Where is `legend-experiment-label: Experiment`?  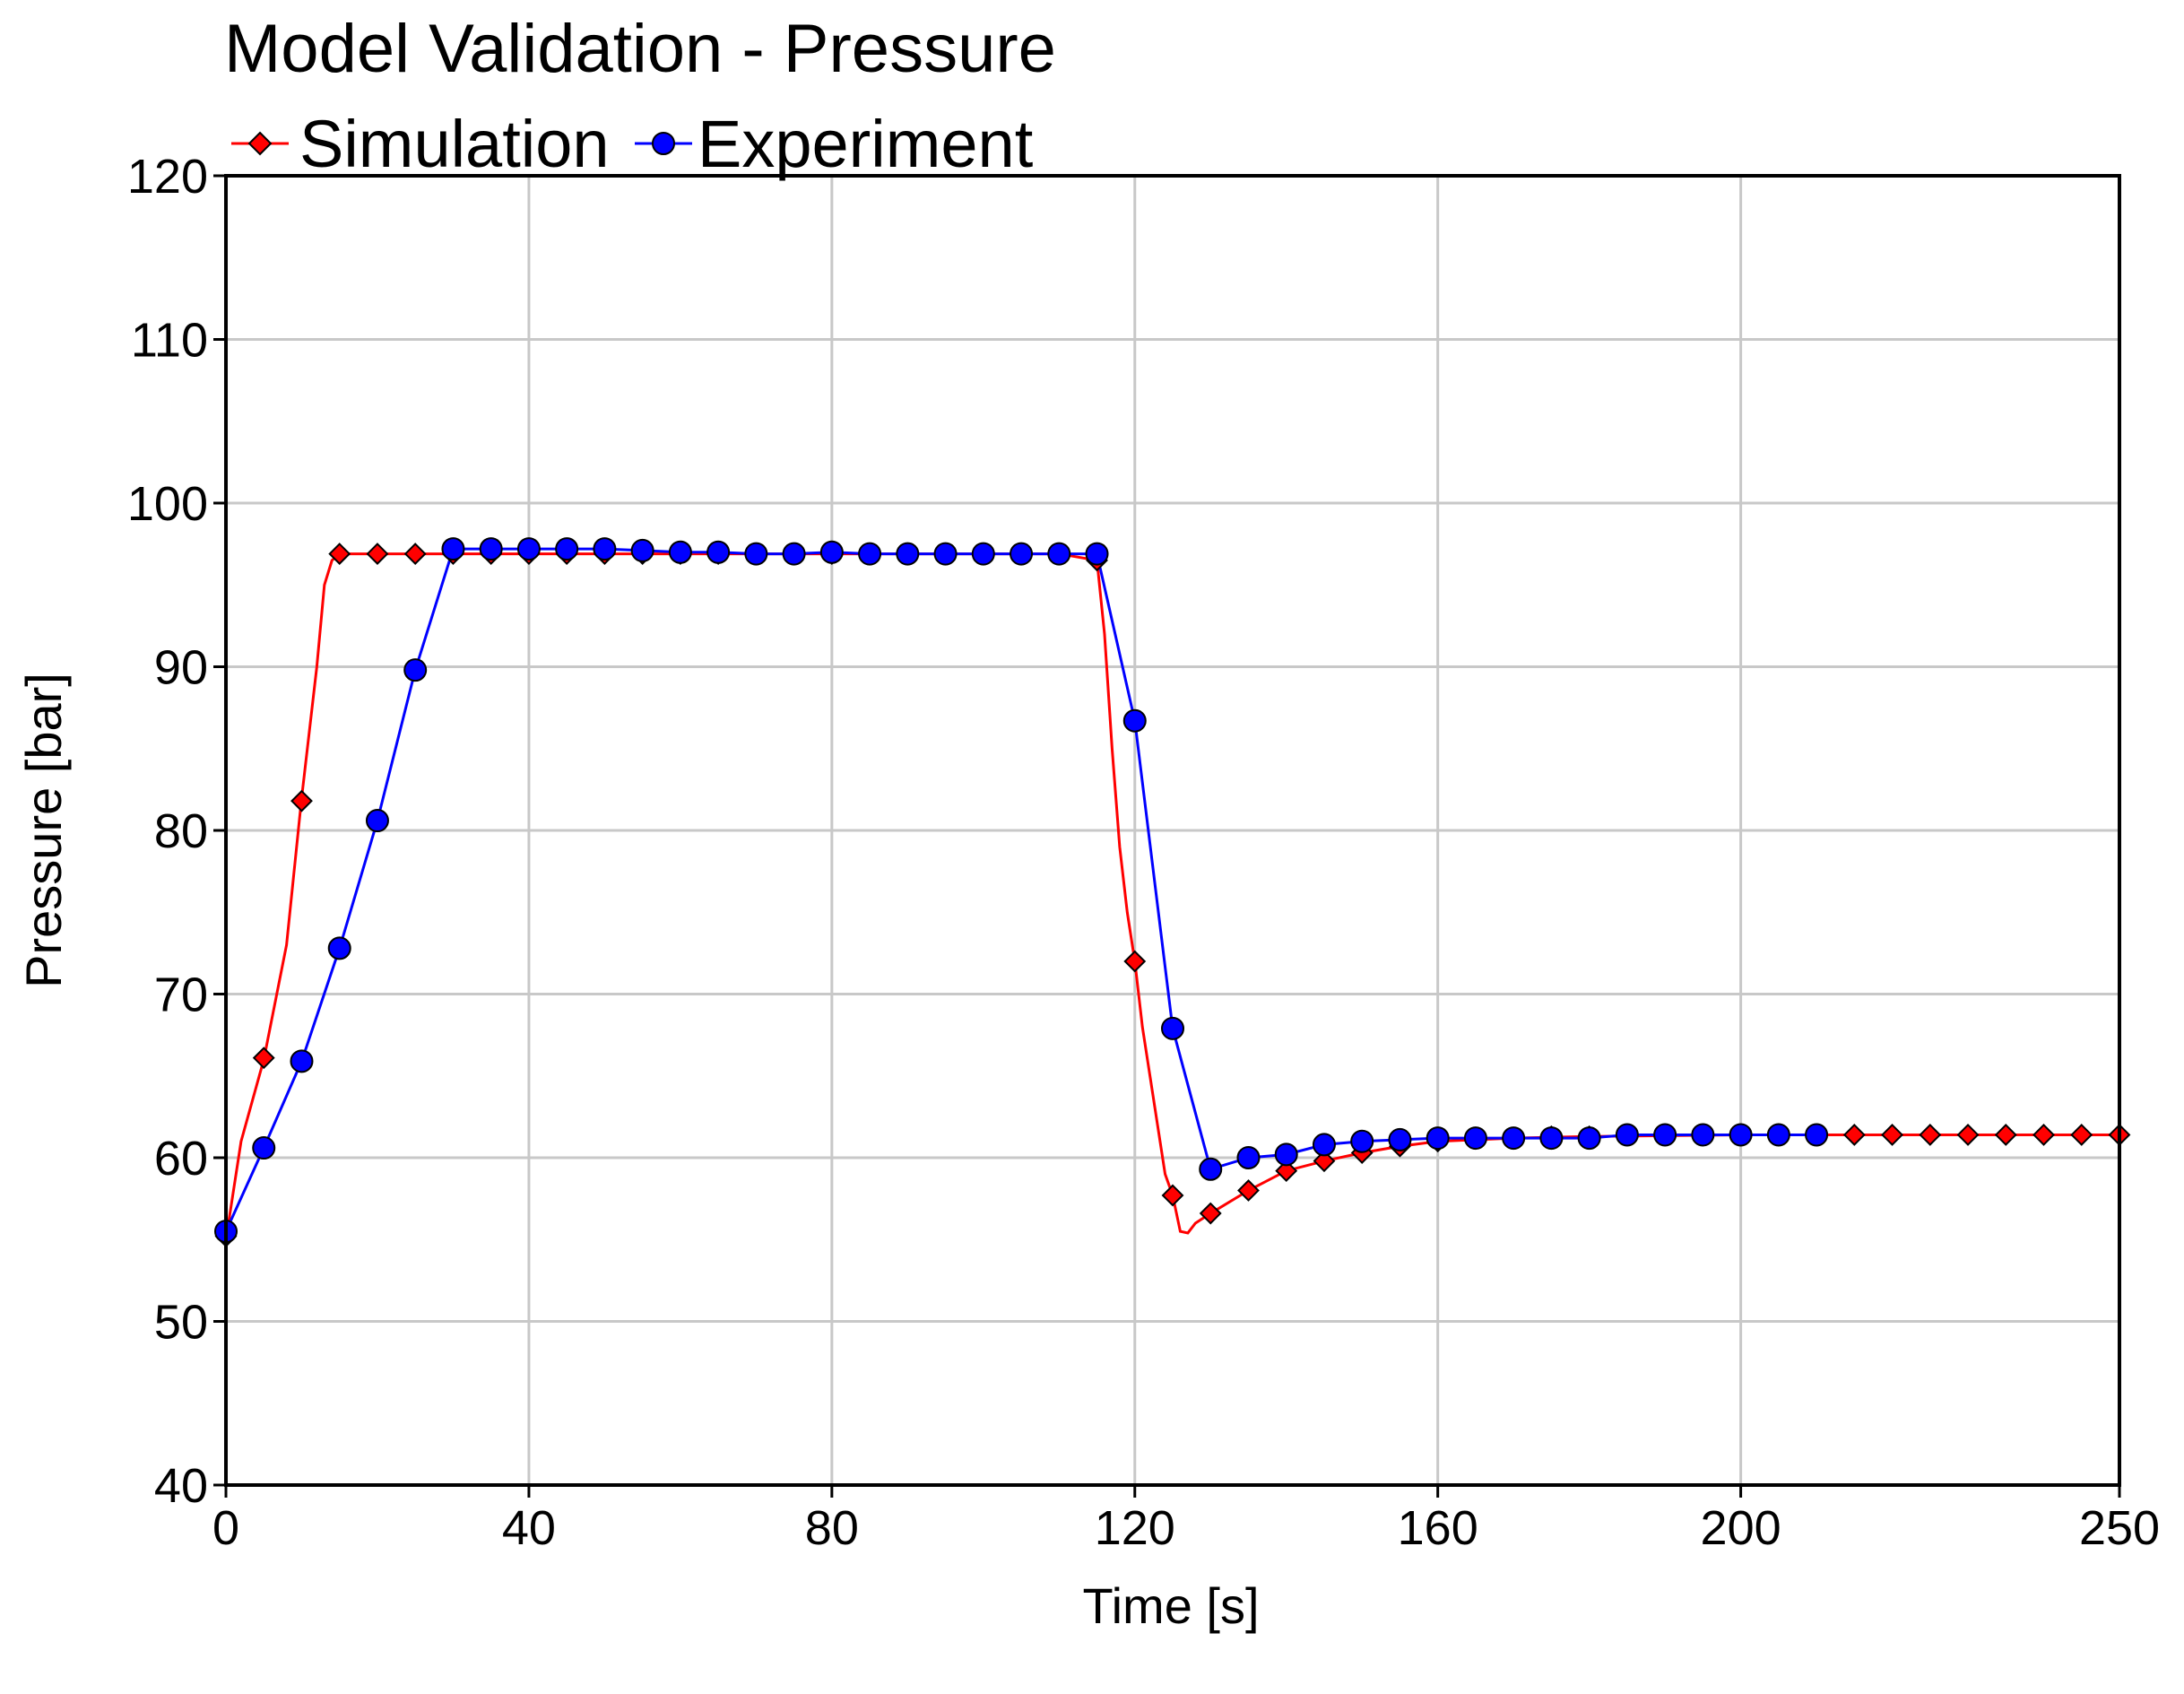 legend-experiment-label: Experiment is located at coordinates (866, 144).